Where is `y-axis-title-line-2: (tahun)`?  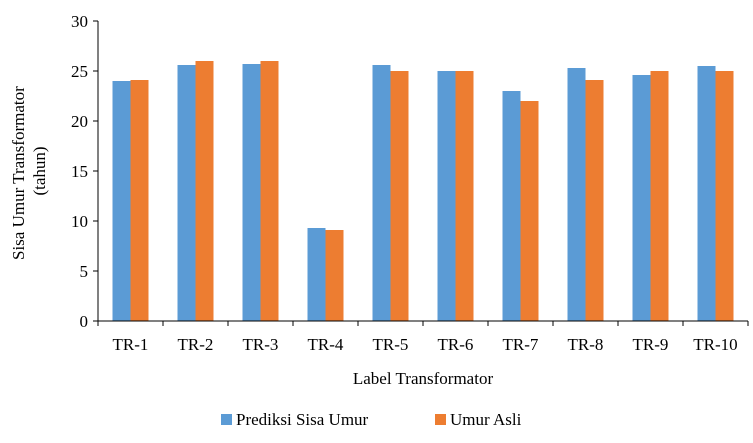 y-axis-title-line-2: (tahun) is located at coordinates (39, 170).